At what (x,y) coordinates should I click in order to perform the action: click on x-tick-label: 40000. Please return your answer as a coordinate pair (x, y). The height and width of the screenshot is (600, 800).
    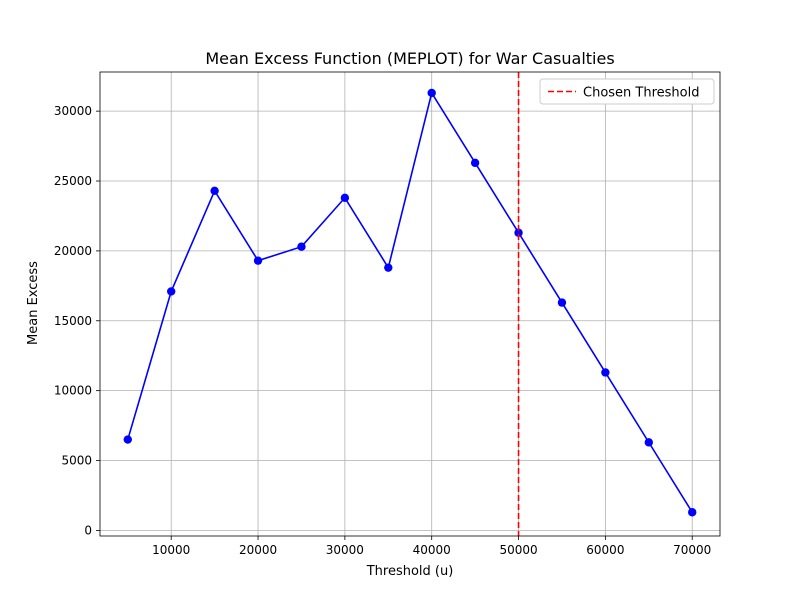
    Looking at the image, I should click on (432, 550).